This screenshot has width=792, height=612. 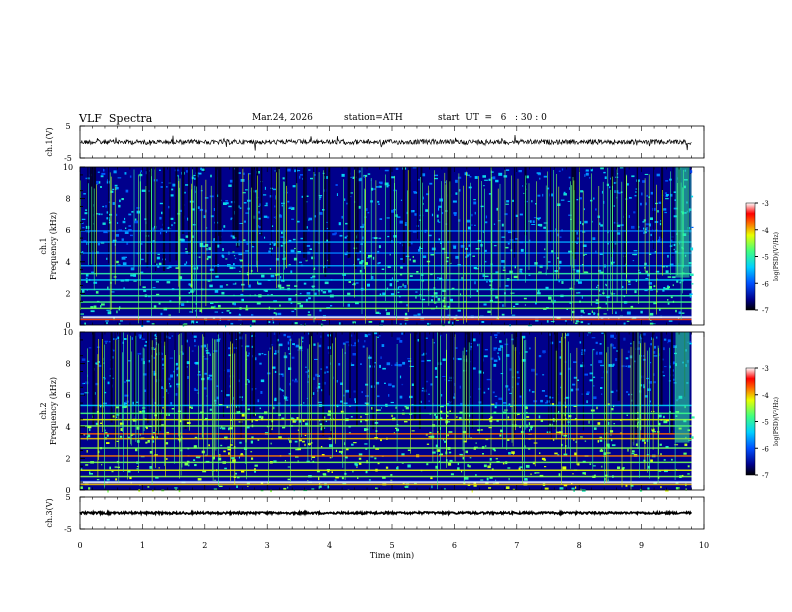 What do you see at coordinates (765, 369) in the screenshot?
I see `ch2-spectrogram-colorbar-tick-label: -3` at bounding box center [765, 369].